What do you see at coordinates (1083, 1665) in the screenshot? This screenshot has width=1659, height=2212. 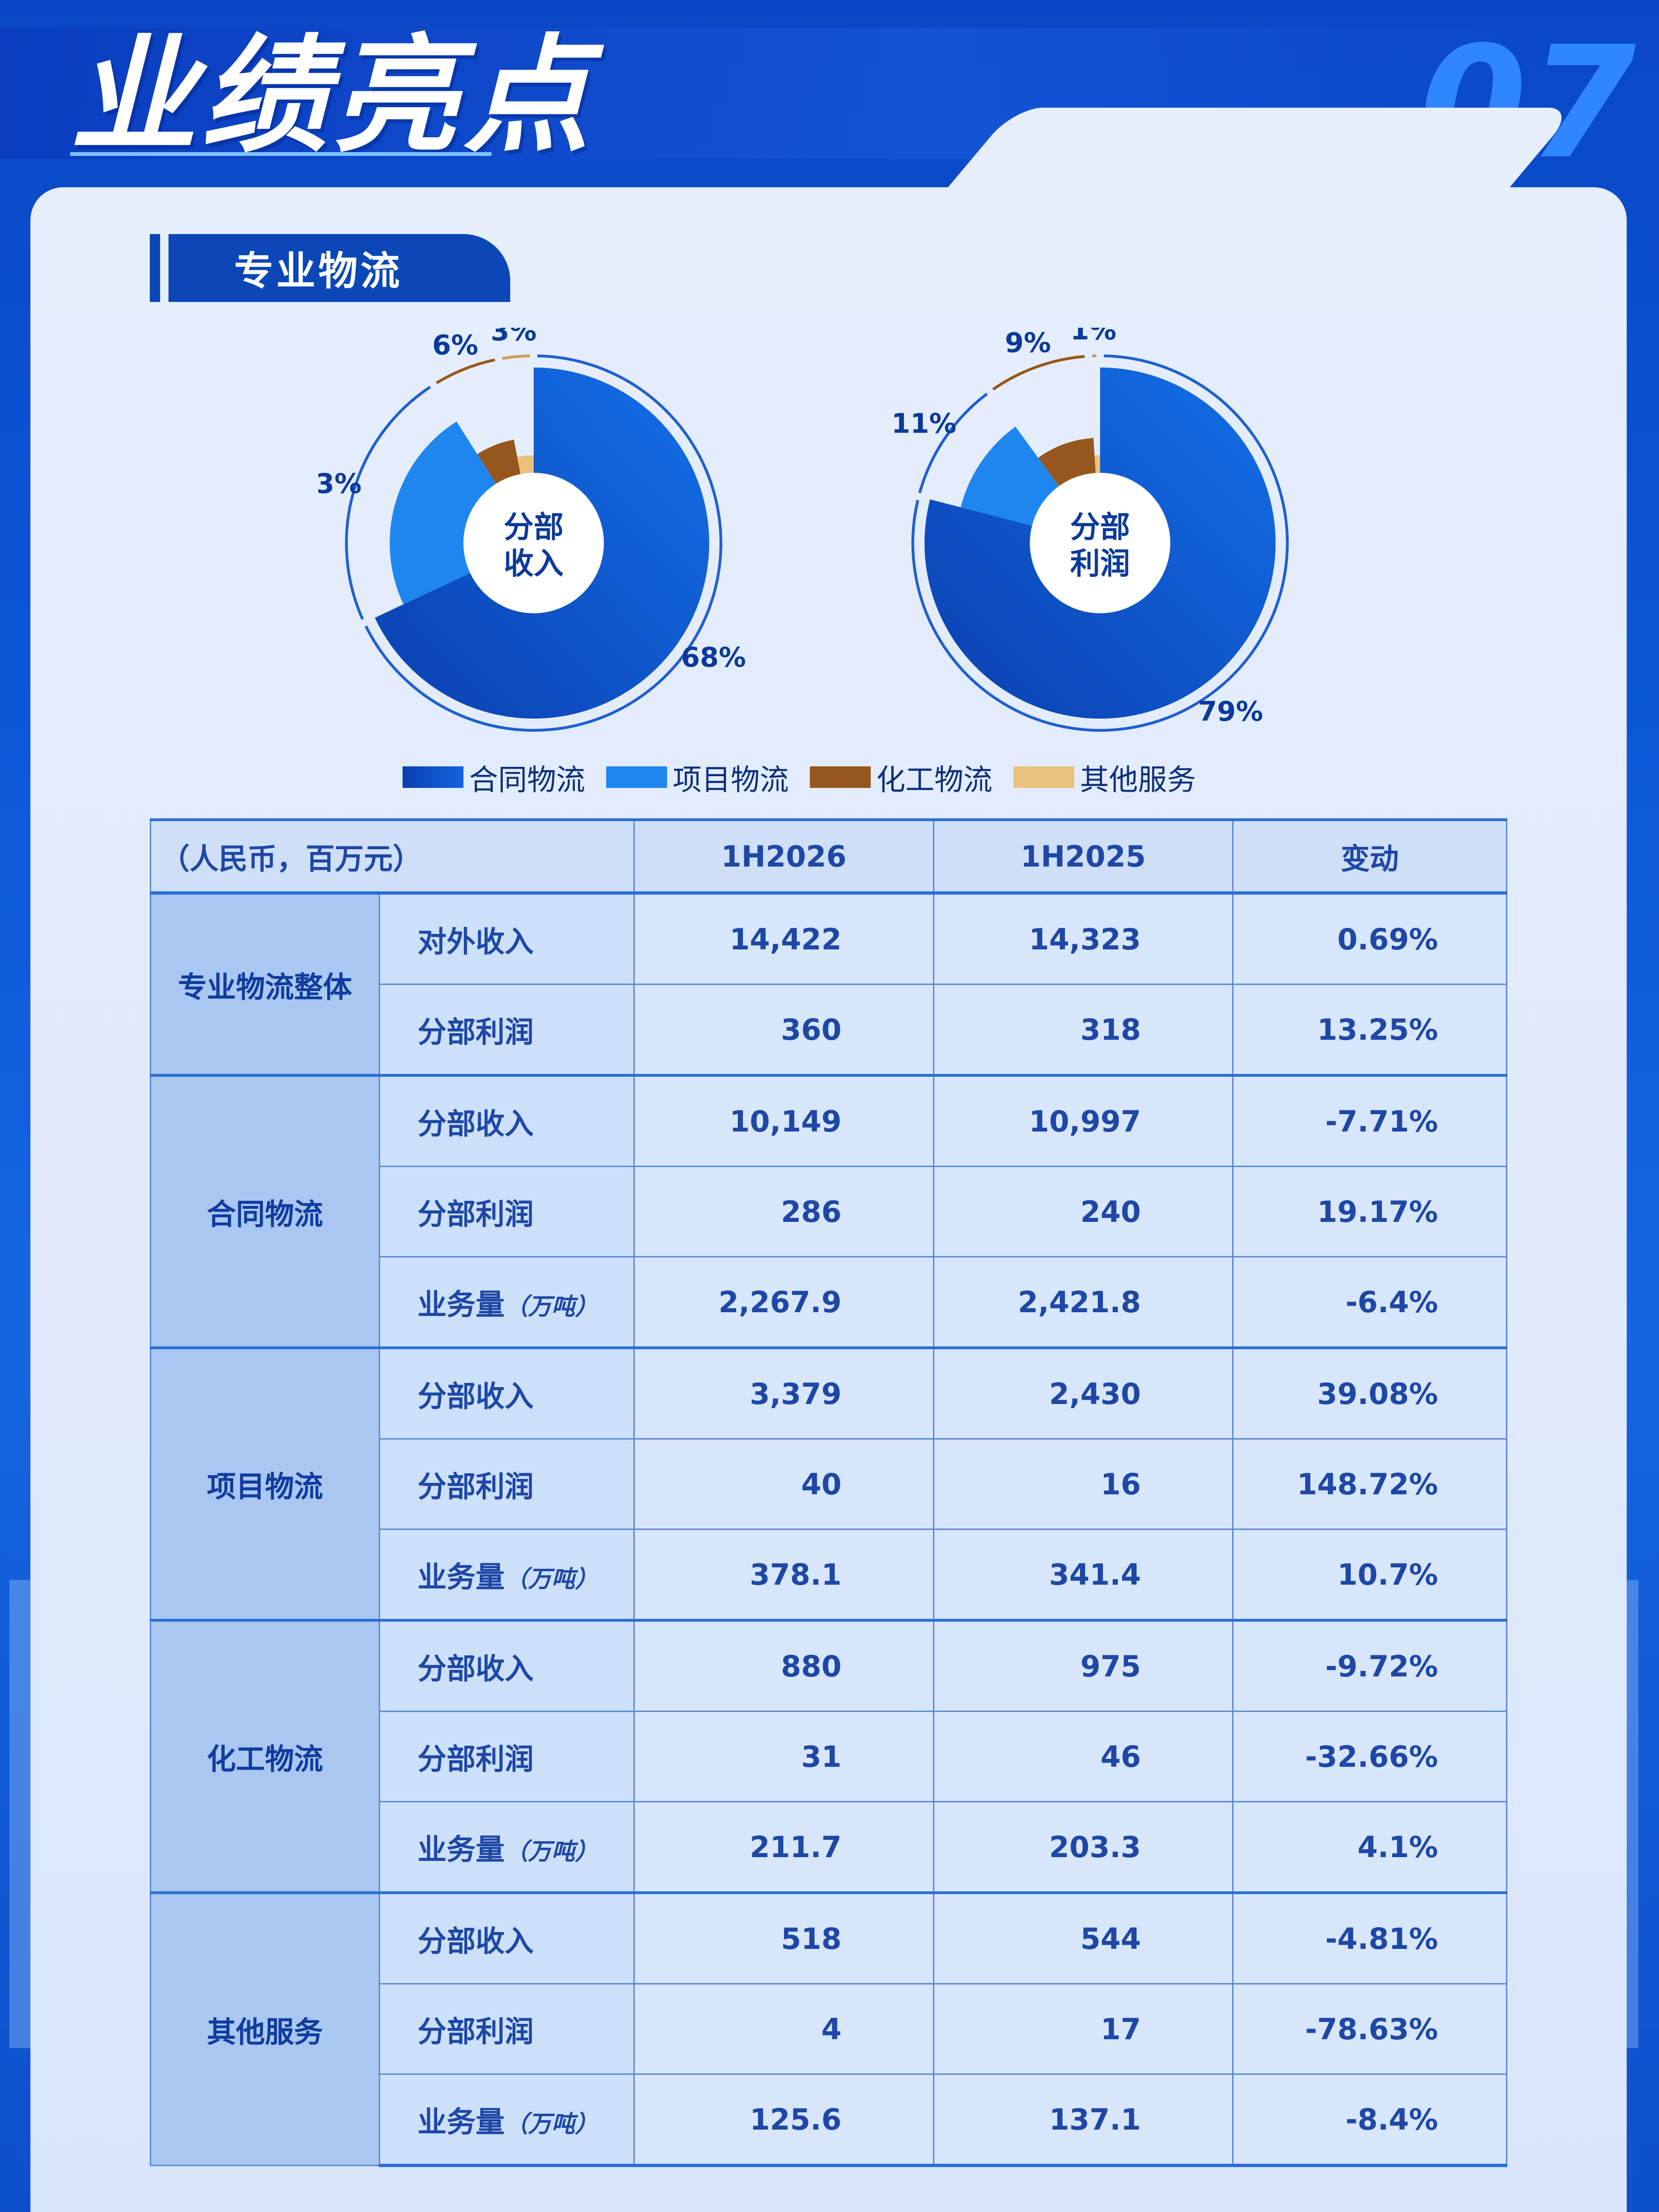 I see `value-1h2025: 975` at bounding box center [1083, 1665].